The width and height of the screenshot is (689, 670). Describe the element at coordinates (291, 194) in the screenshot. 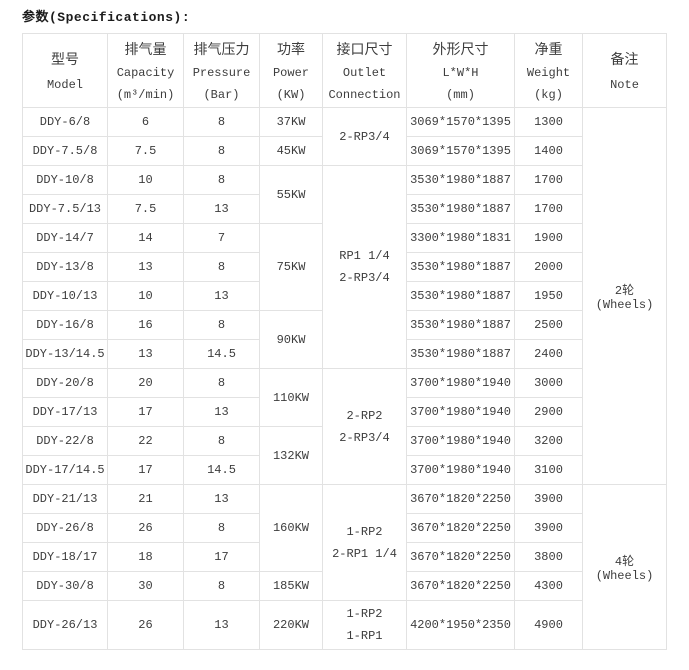

I see `cell-power: 55KW` at that location.